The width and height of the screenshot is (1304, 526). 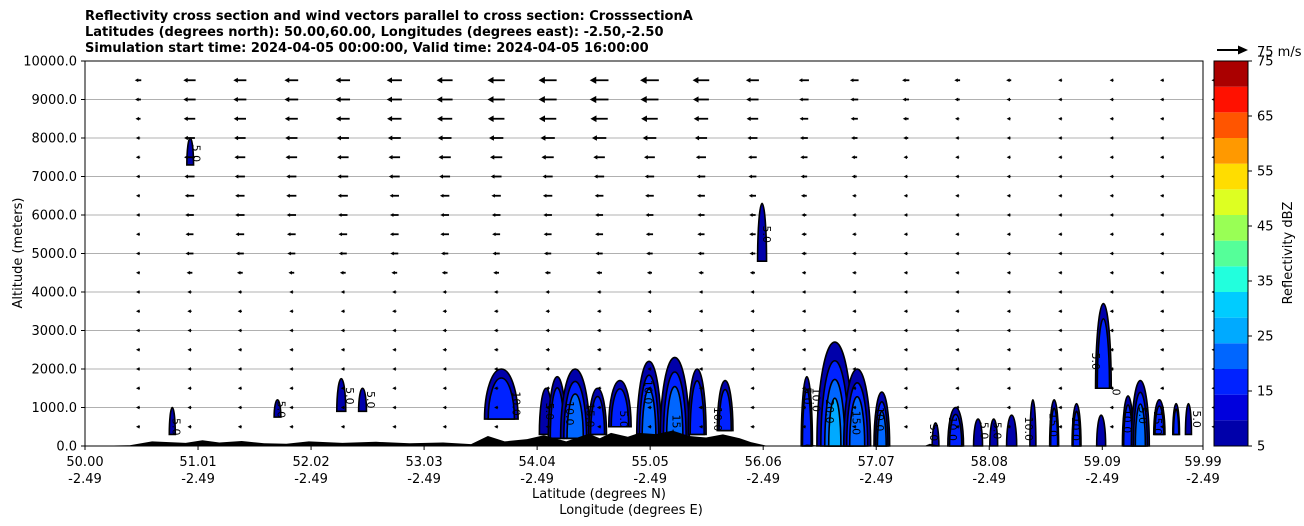 What do you see at coordinates (537, 462) in the screenshot?
I see `x-tick-label-lat: 54.04` at bounding box center [537, 462].